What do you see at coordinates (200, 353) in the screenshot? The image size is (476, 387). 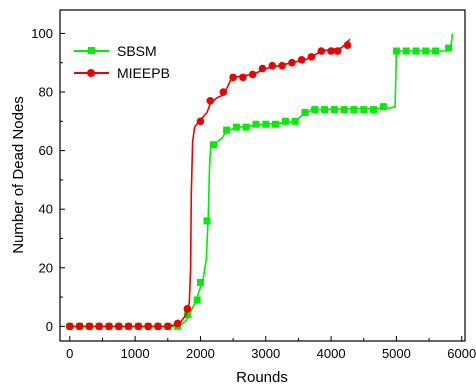 I see `x-tick-label: 2000` at bounding box center [200, 353].